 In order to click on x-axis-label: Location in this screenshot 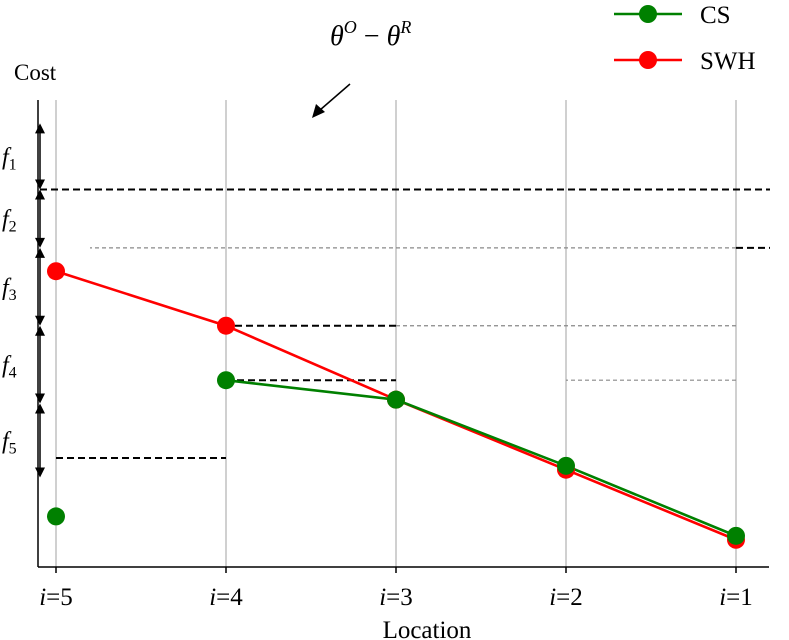, I will do `click(427, 628)`.